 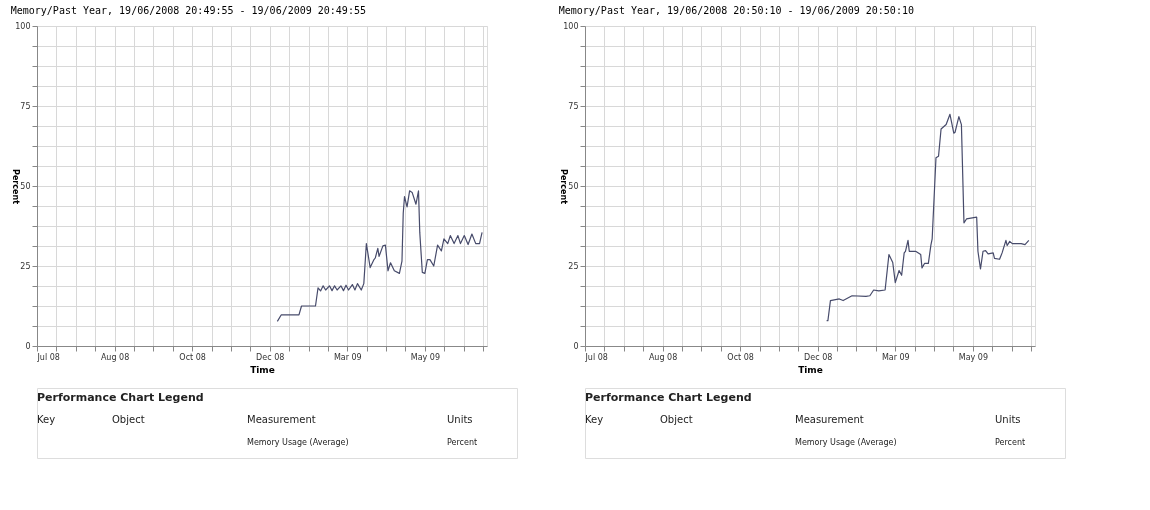 I want to click on chart-title: Memory/Past Year, 19/06/2008 20:49:55 - 19/06/2009 20:49:55, so click(x=188, y=10).